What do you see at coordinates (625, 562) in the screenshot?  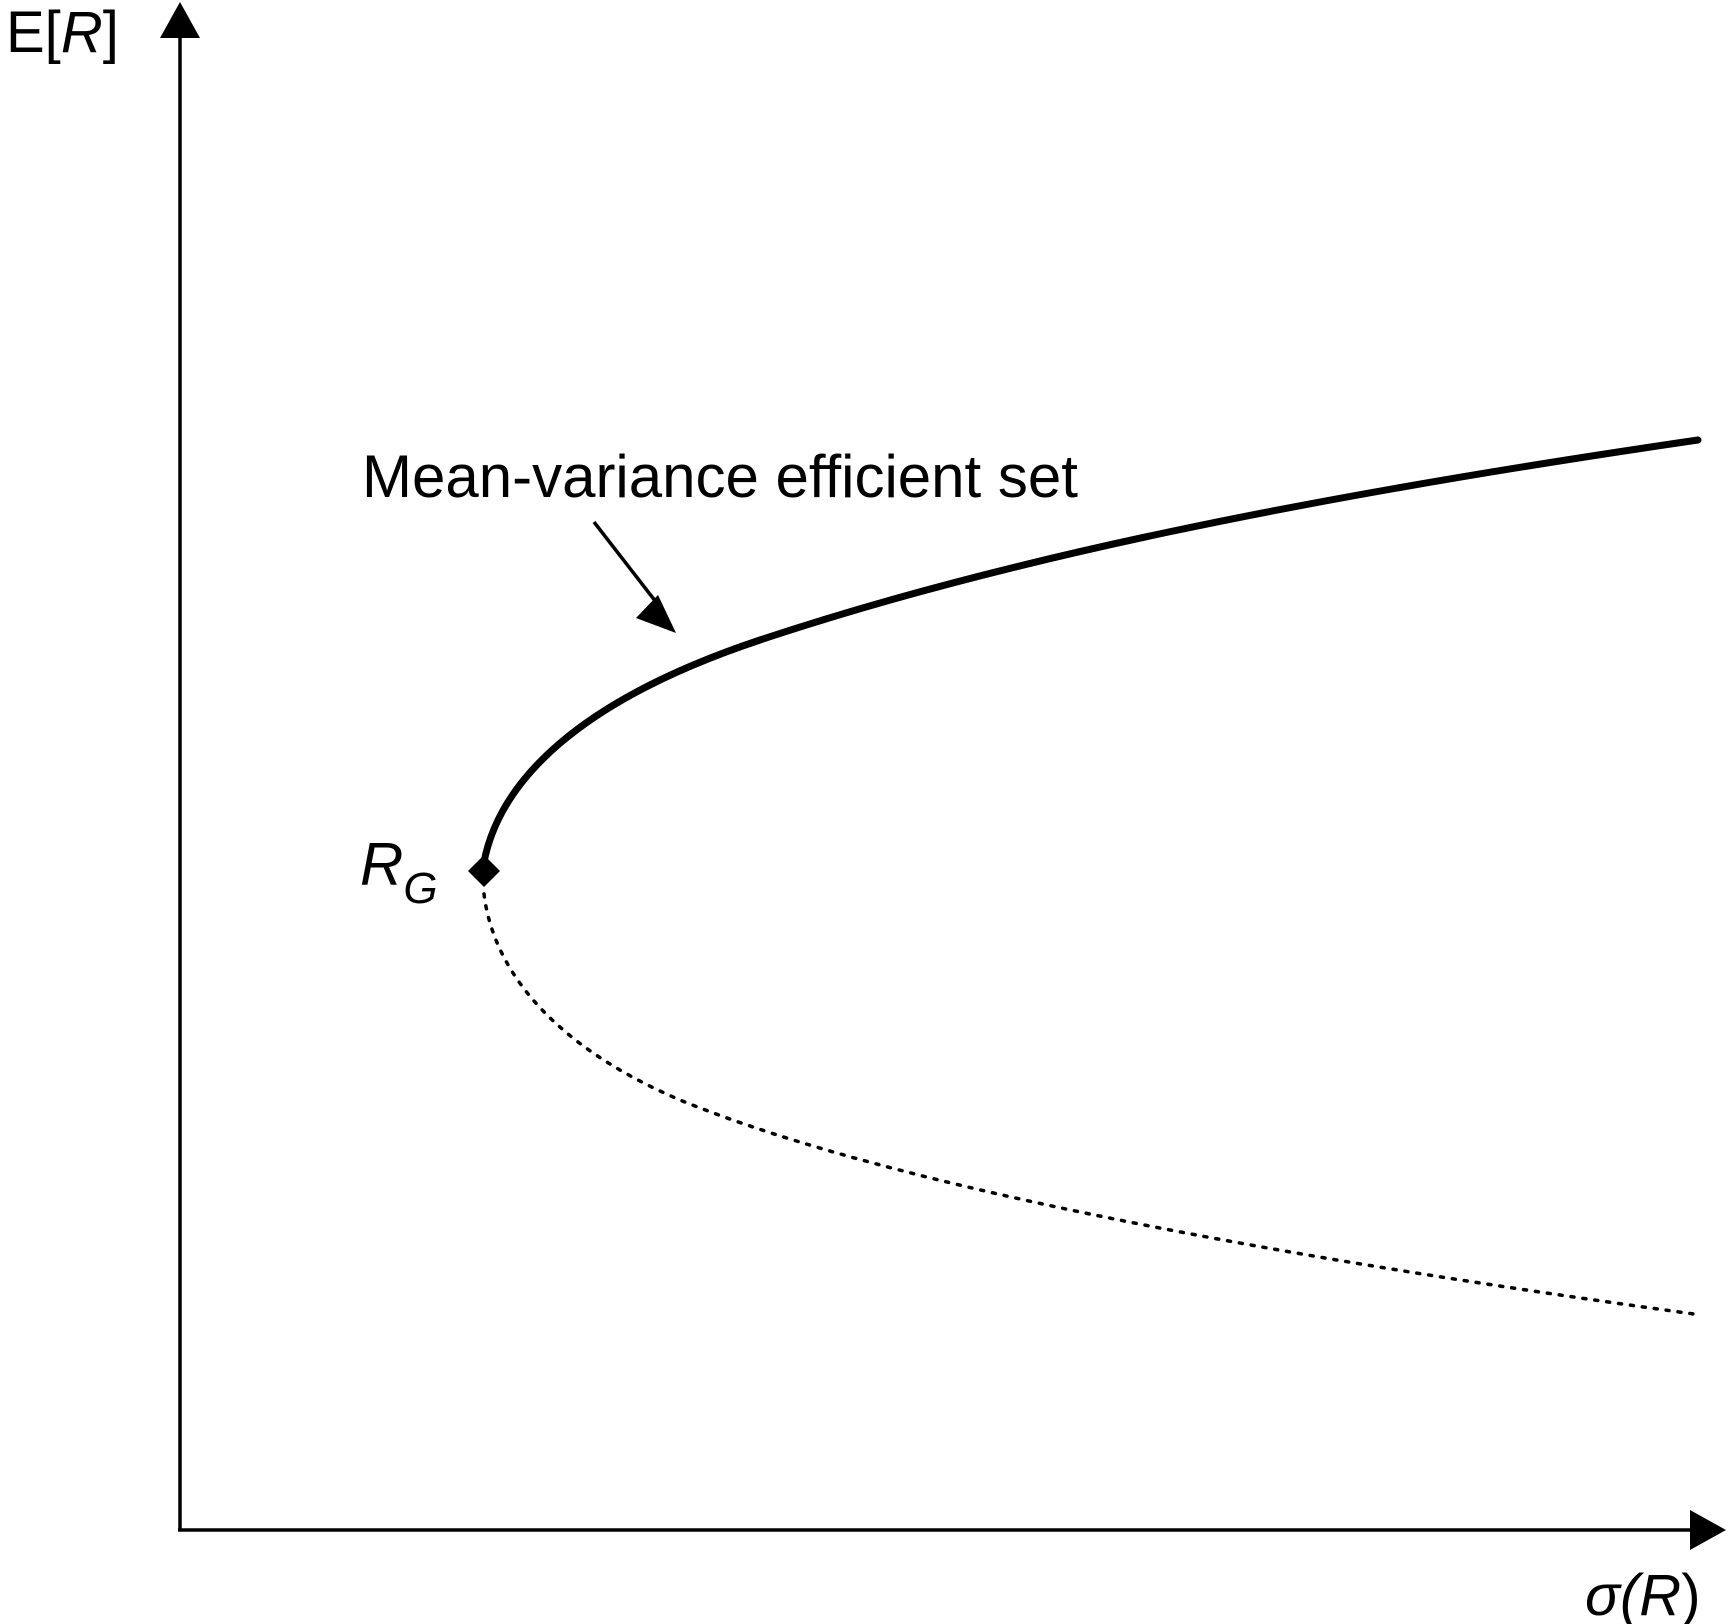 I see `annotation-arrow-shaft` at bounding box center [625, 562].